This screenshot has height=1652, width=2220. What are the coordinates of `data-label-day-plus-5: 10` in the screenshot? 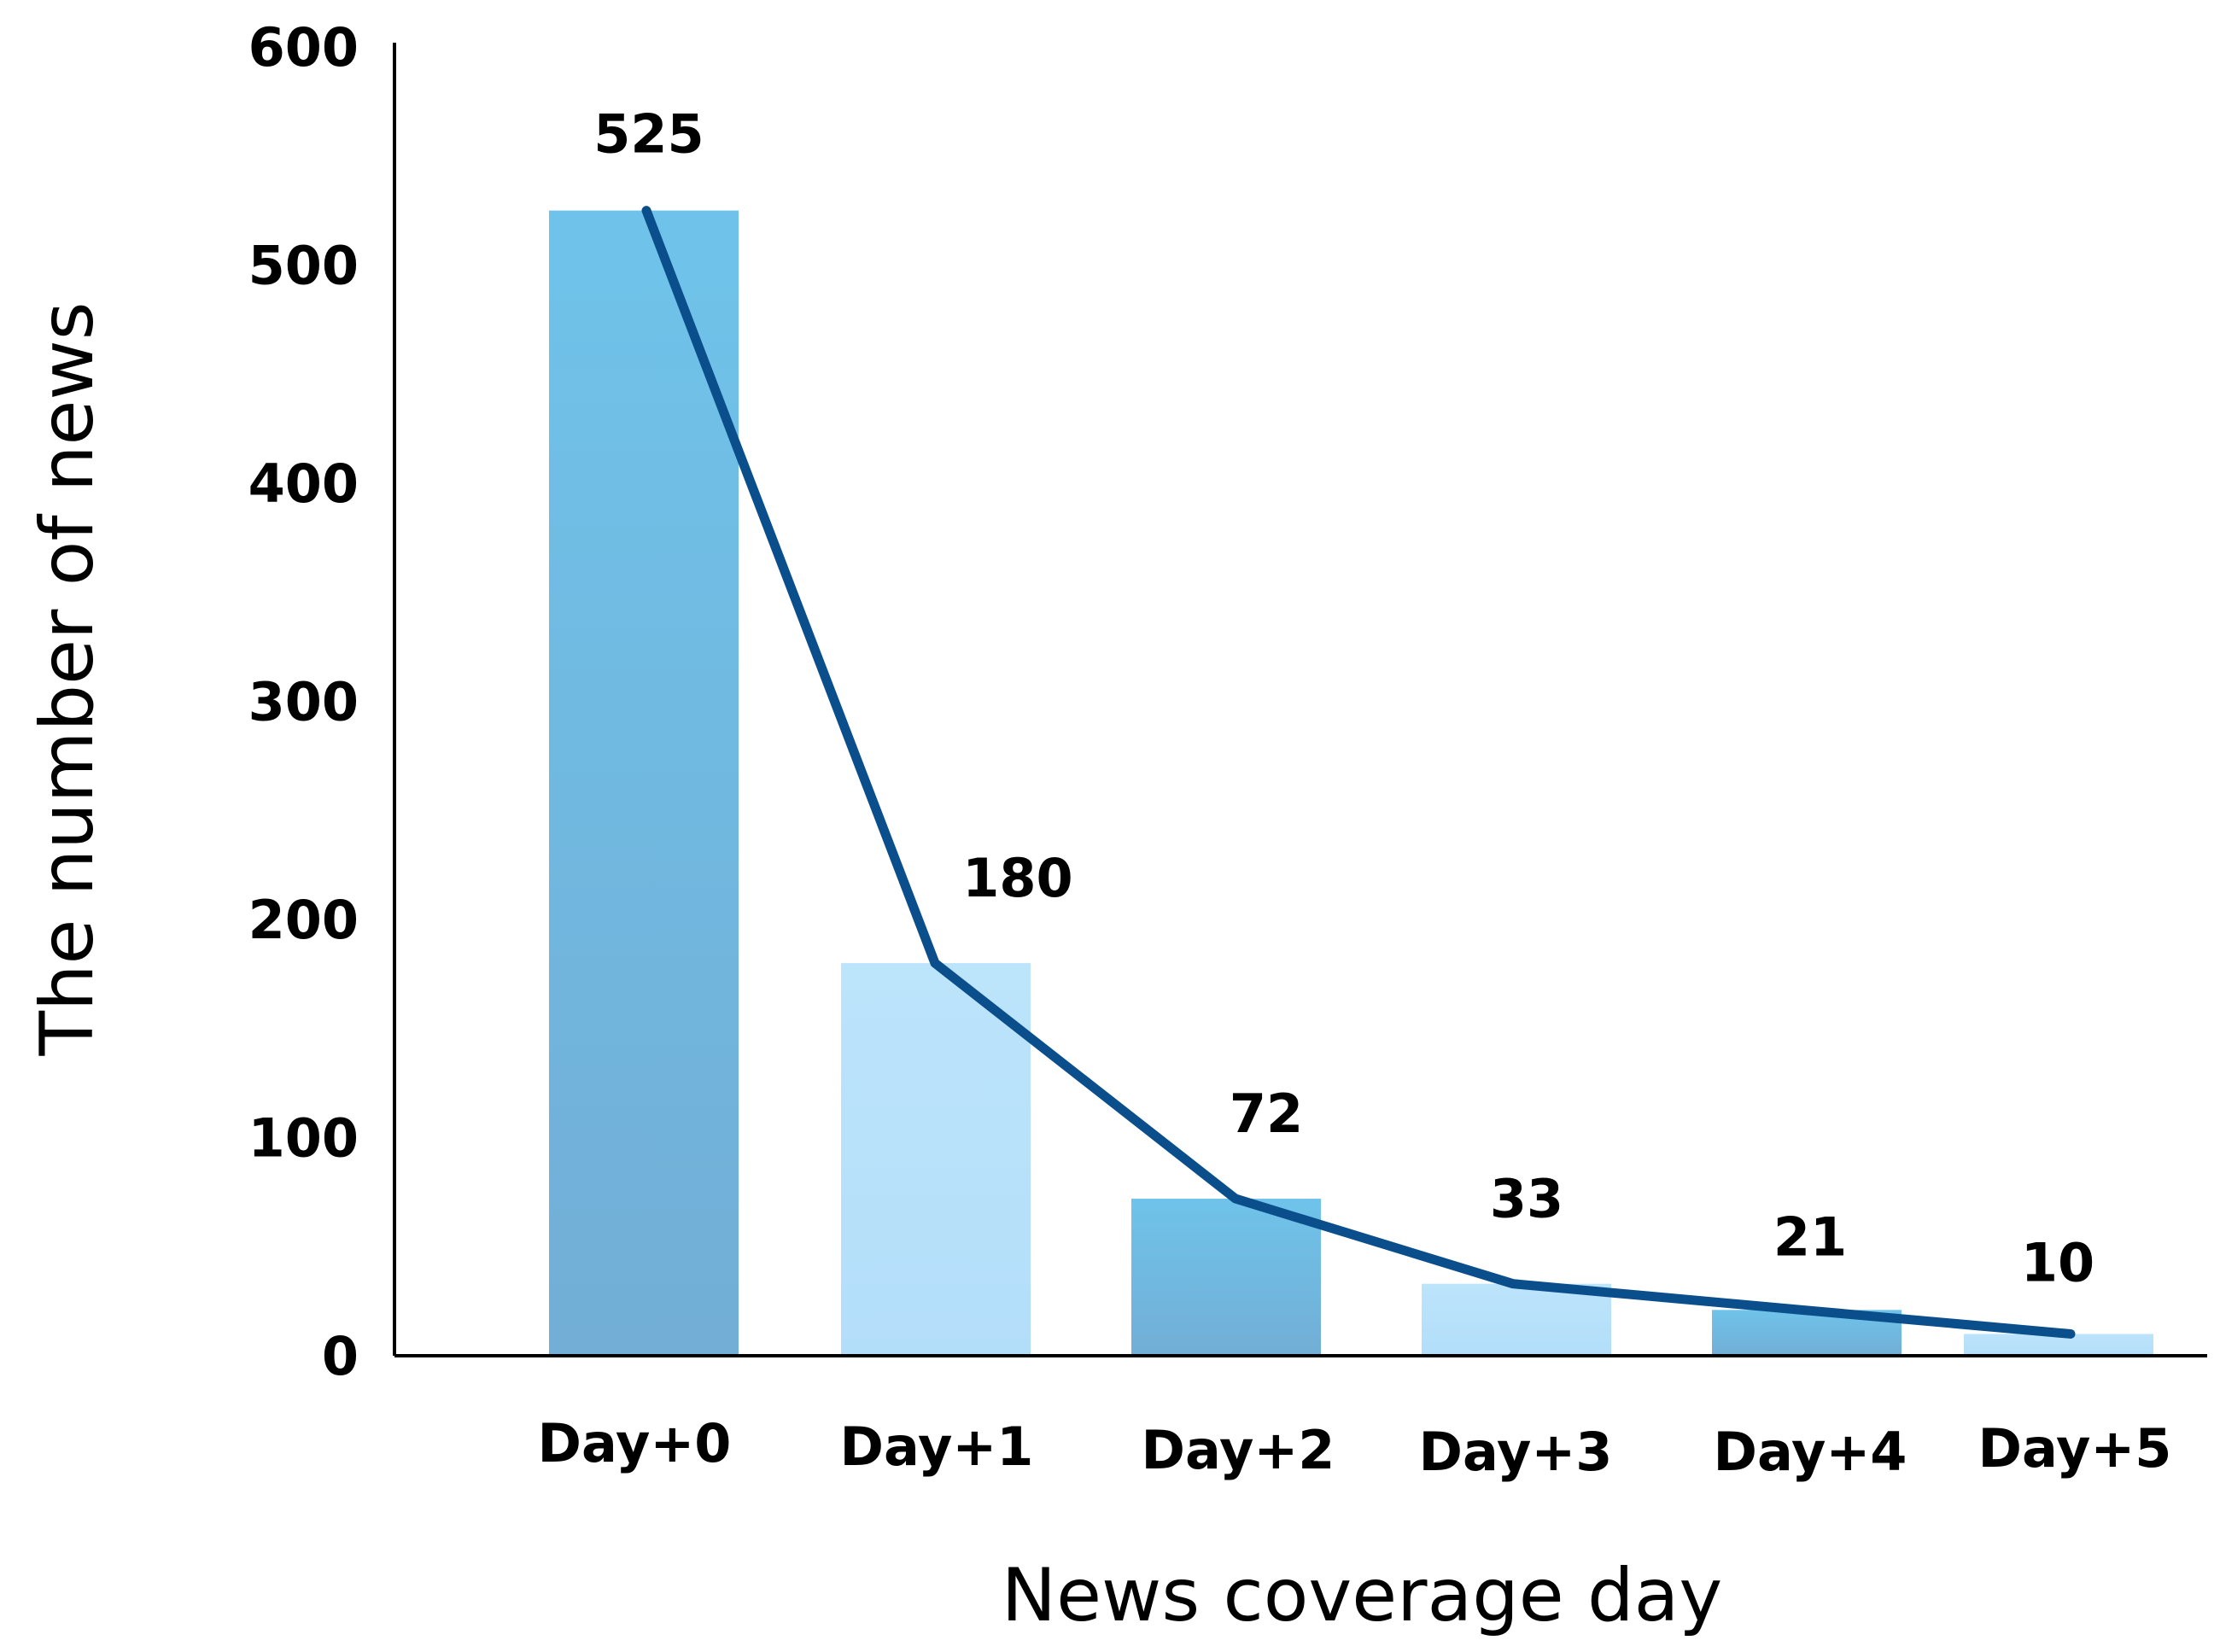 It's located at (2057, 1262).